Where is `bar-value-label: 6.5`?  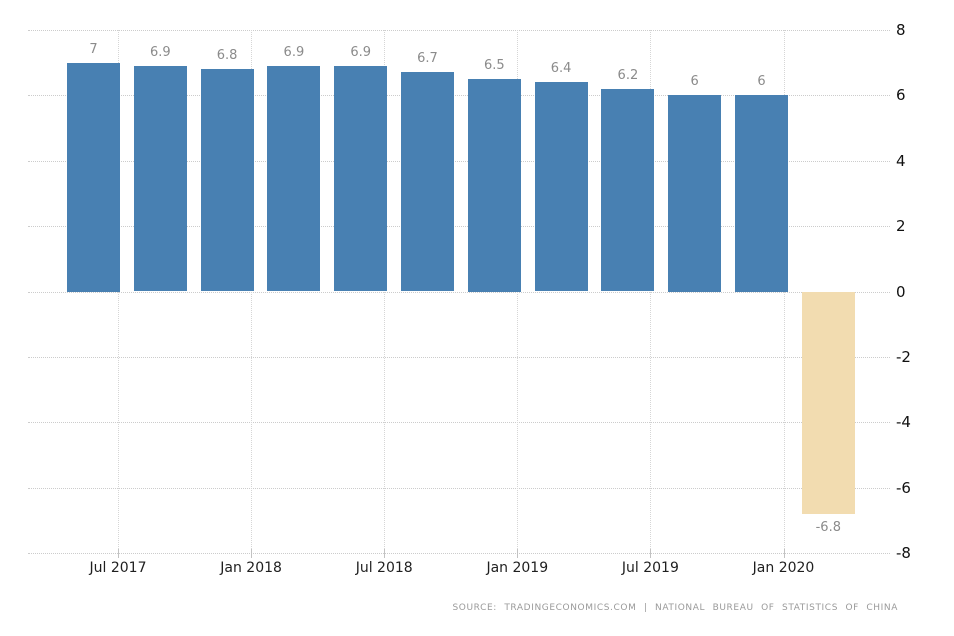
bar-value-label: 6.5 is located at coordinates (494, 66).